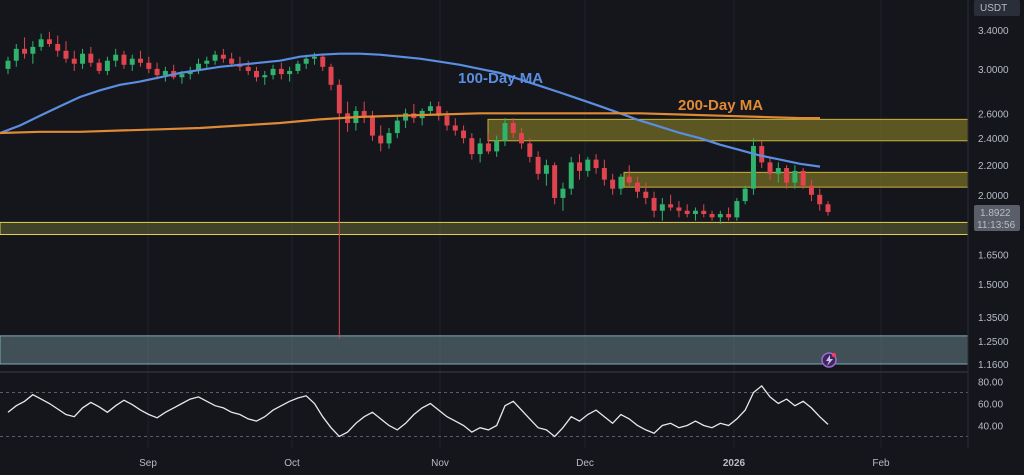 Image resolution: width=1024 pixels, height=475 pixels. Describe the element at coordinates (993, 318) in the screenshot. I see `price-tick-label: 1.3500` at that location.